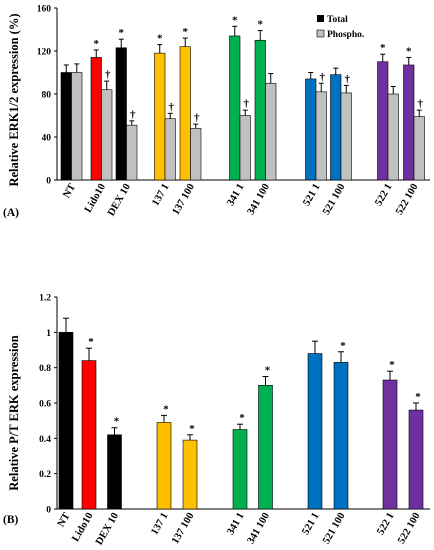 The height and width of the screenshot is (550, 434). I want to click on legend-label-total: Total, so click(337, 20).